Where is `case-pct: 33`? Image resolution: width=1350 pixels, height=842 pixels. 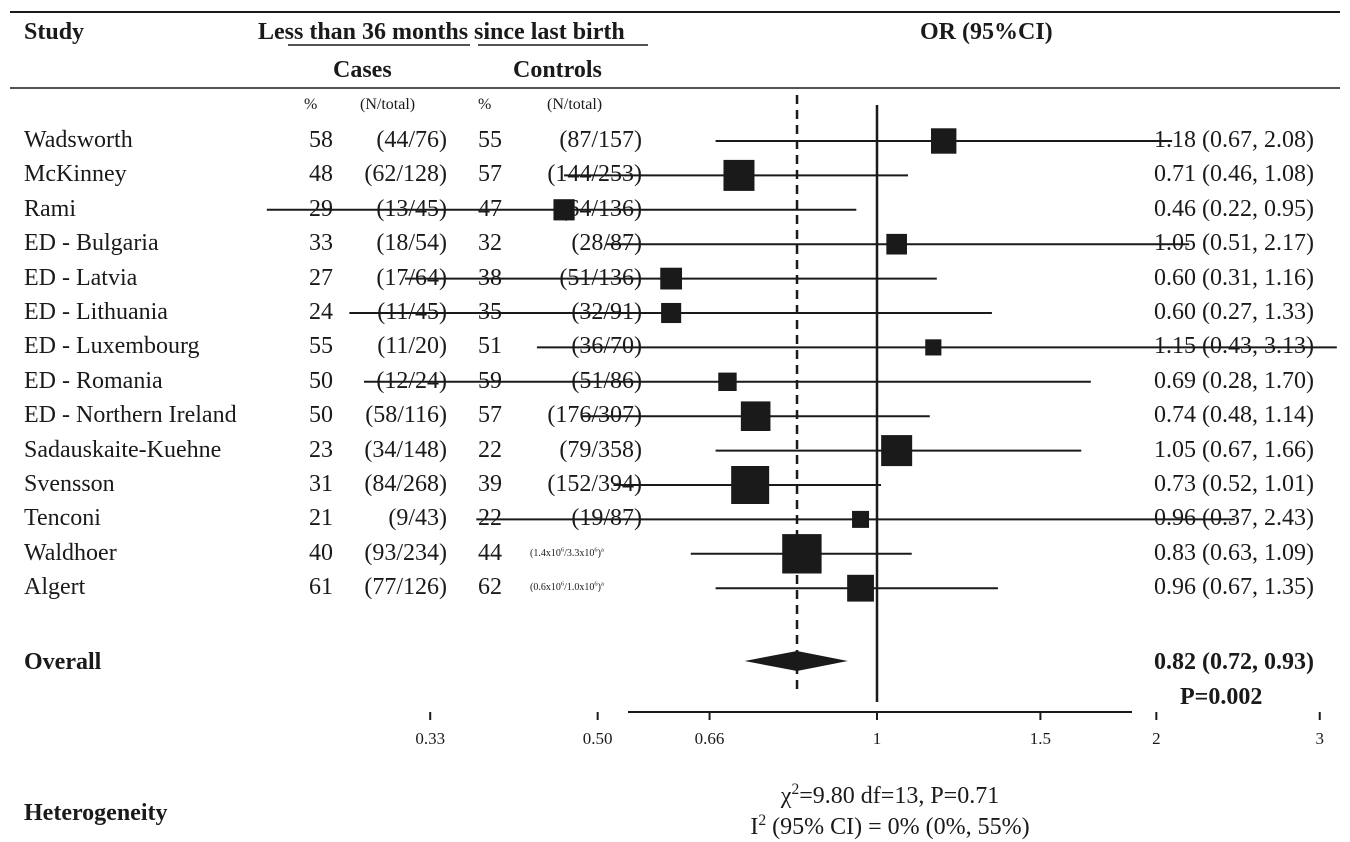
case-pct: 33 is located at coordinates (321, 243).